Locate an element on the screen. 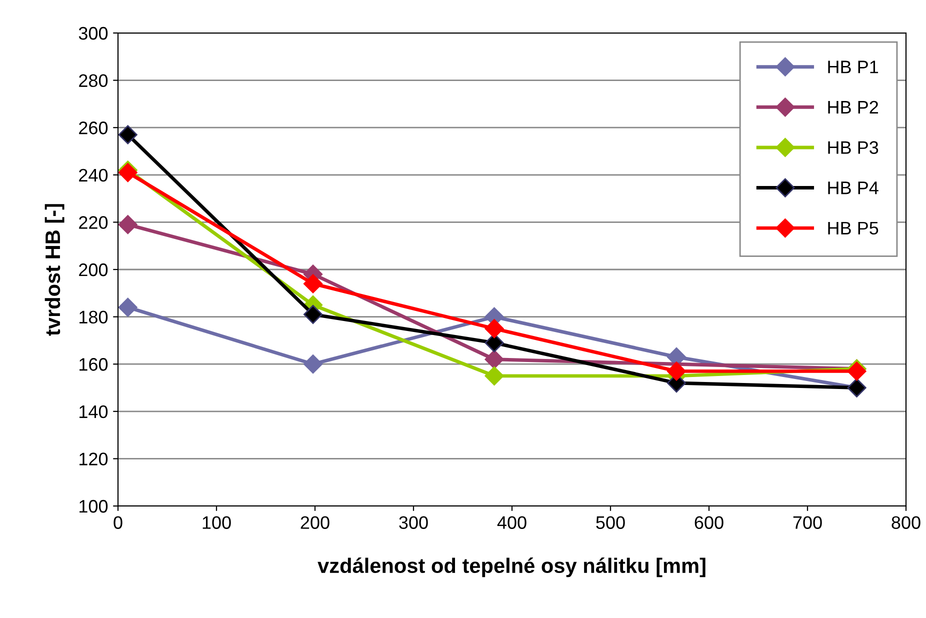 The width and height of the screenshot is (926, 618). x-tick-label: 200 is located at coordinates (315, 522).